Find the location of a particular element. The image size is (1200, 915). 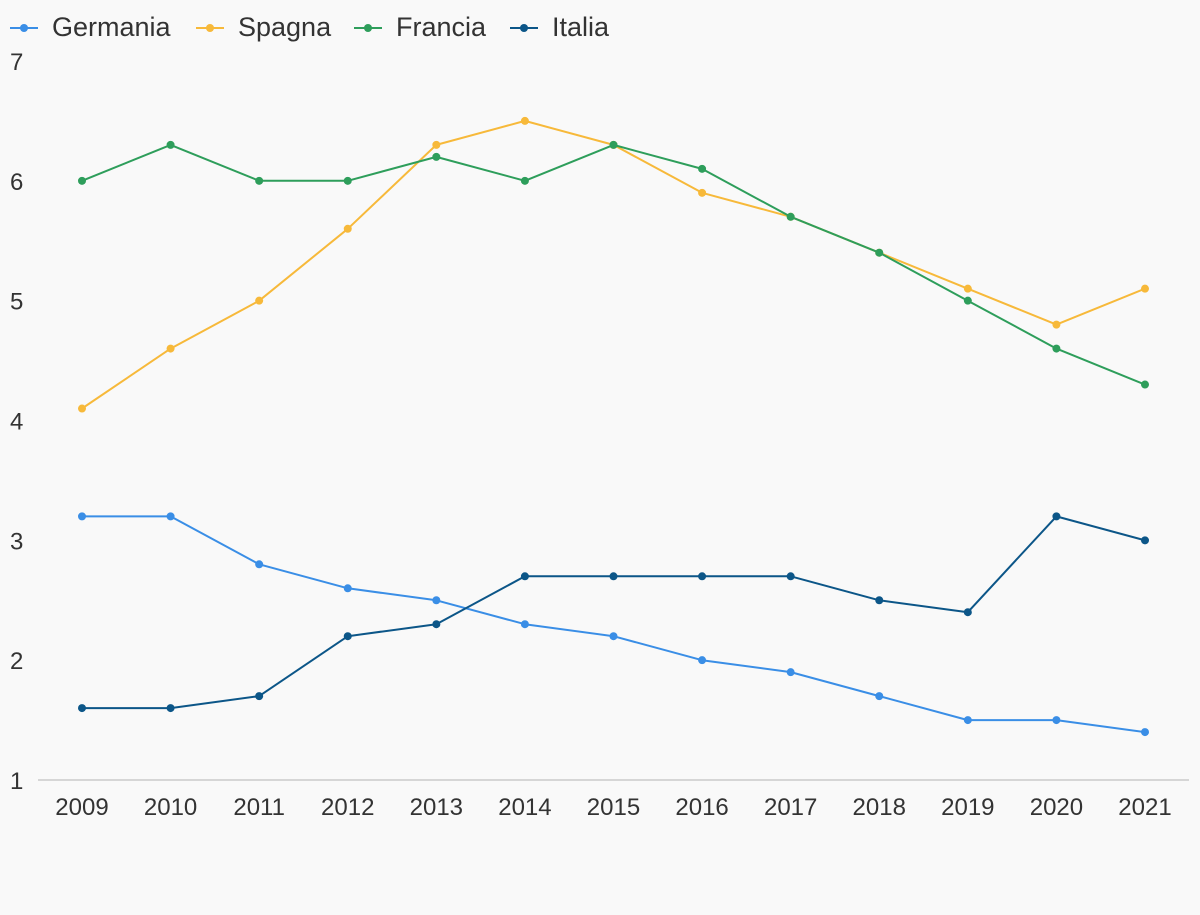

y-axis: 1 2 3 4 5 6 7 is located at coordinates (16, 422).